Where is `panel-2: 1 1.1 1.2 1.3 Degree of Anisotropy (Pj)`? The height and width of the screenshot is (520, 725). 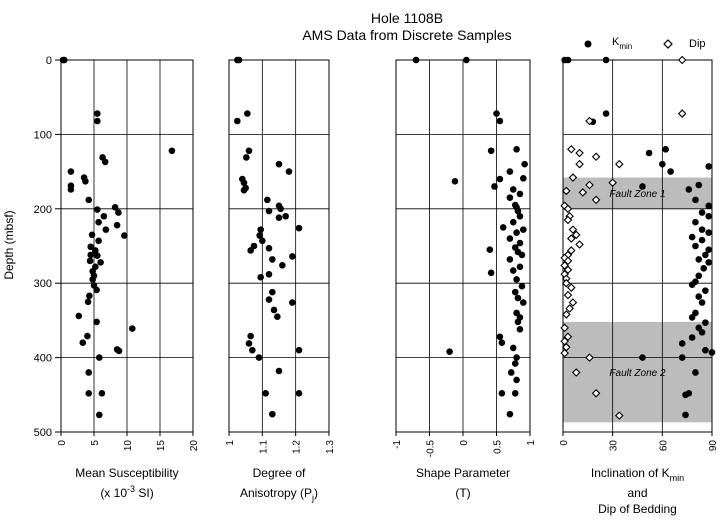
panel-2: 1 1.1 1.2 1.3 Degree of Anisotropy (Pj) is located at coordinates (280, 279).